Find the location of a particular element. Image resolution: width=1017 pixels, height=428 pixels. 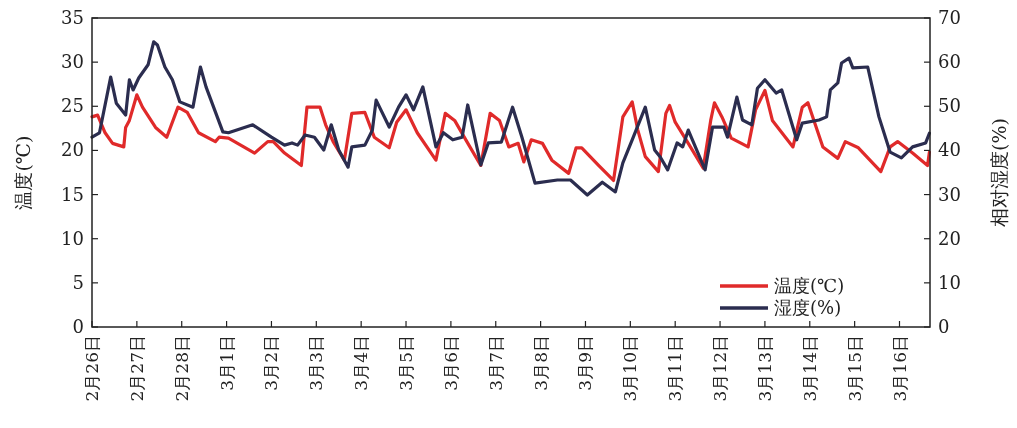

y-tick-label: 20 is located at coordinates (72, 150).